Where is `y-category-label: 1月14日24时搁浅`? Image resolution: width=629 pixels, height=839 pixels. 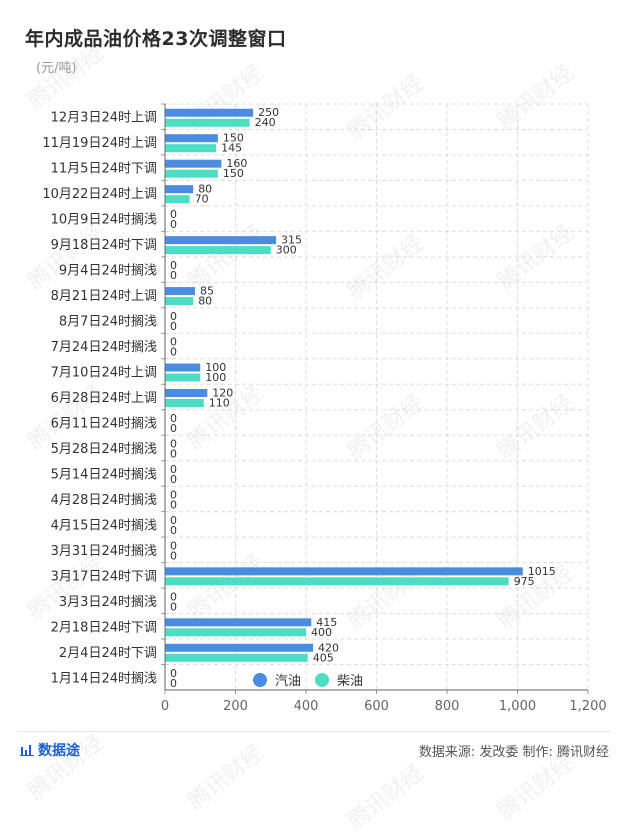 y-category-label: 1月14日24时搁浅 is located at coordinates (104, 678).